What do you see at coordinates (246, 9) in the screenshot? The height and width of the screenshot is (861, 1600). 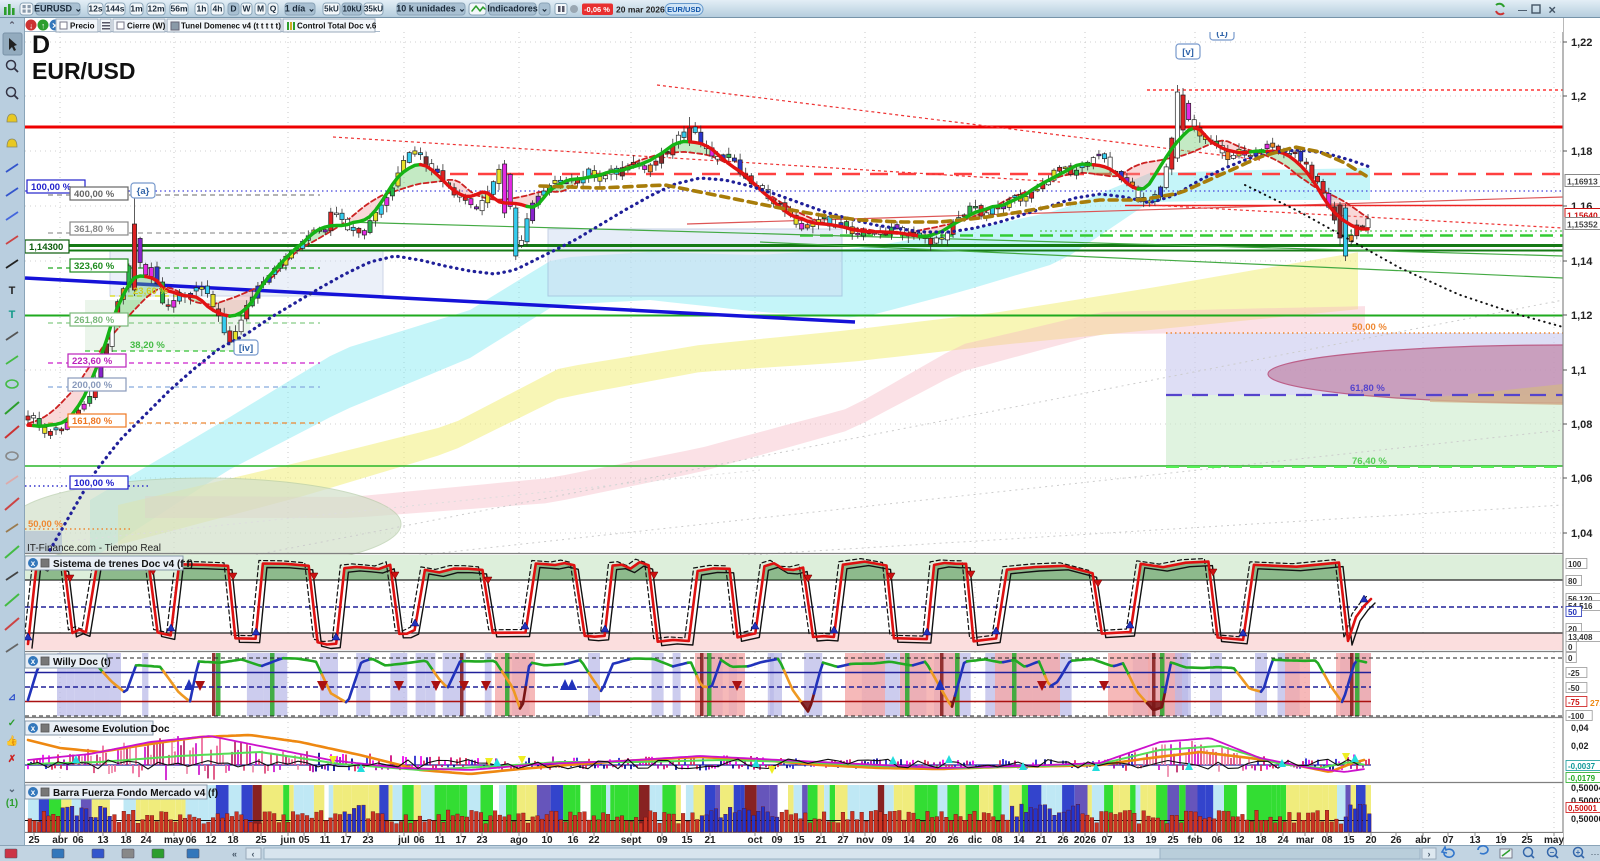 I see `svg-text: W` at bounding box center [246, 9].